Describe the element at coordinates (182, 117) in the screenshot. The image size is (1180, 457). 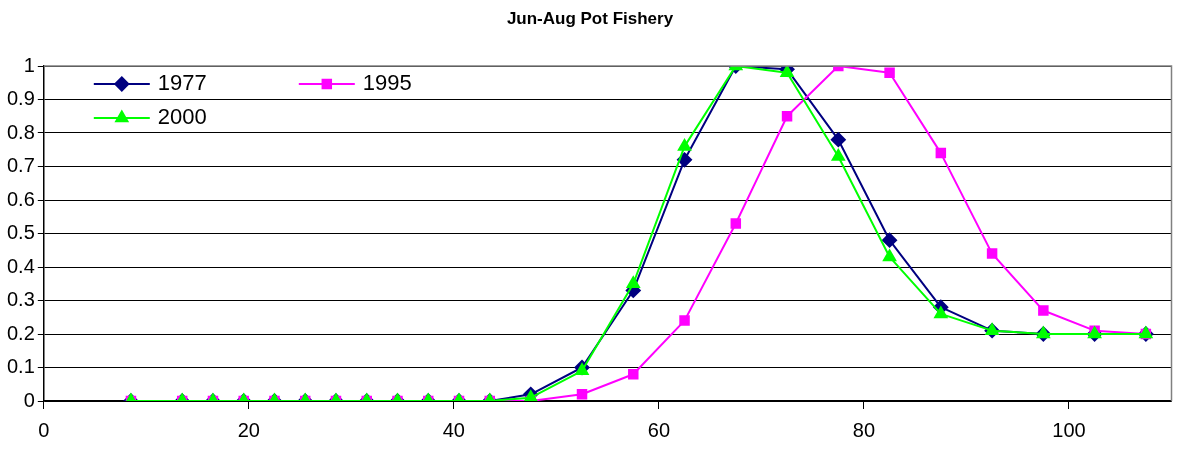
I see `legend-label: 2000` at that location.